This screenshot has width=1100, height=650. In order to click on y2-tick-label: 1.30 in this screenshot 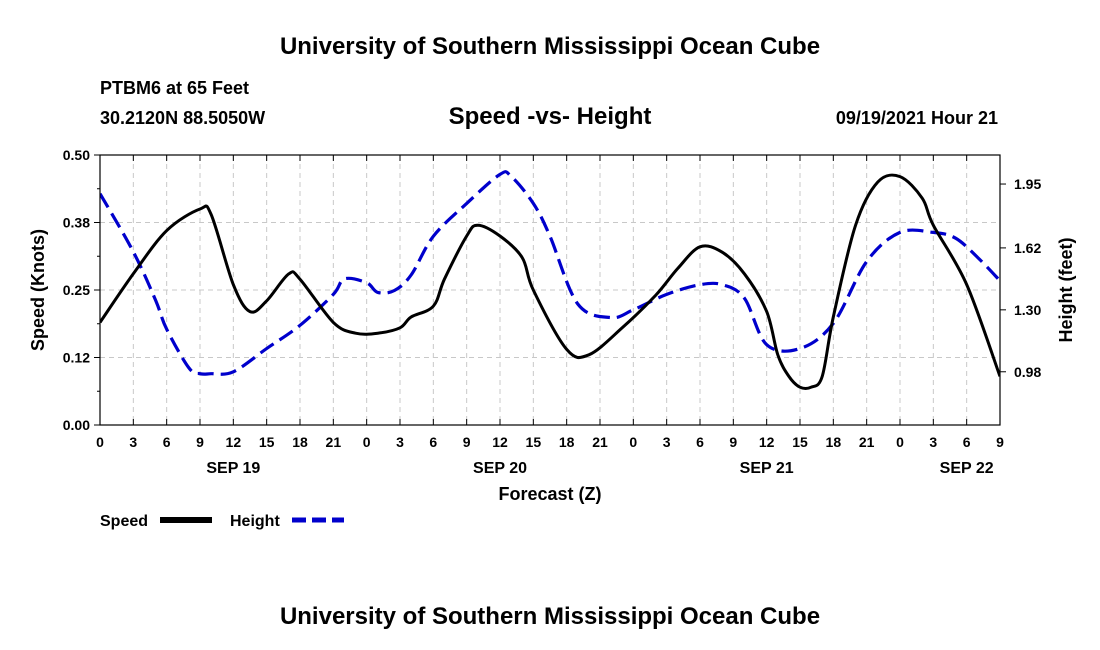, I will do `click(1027, 310)`.